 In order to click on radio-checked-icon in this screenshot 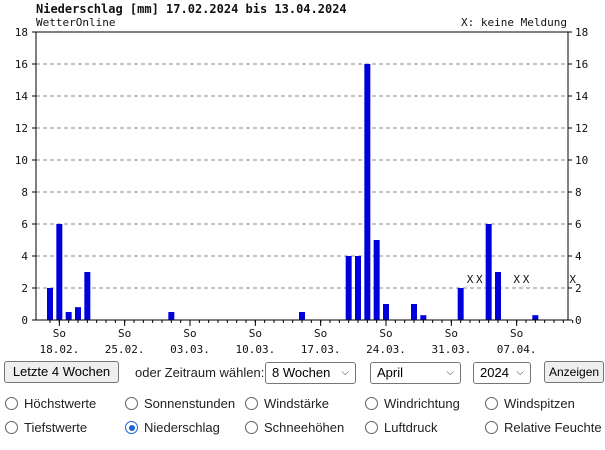, I will do `click(131, 428)`.